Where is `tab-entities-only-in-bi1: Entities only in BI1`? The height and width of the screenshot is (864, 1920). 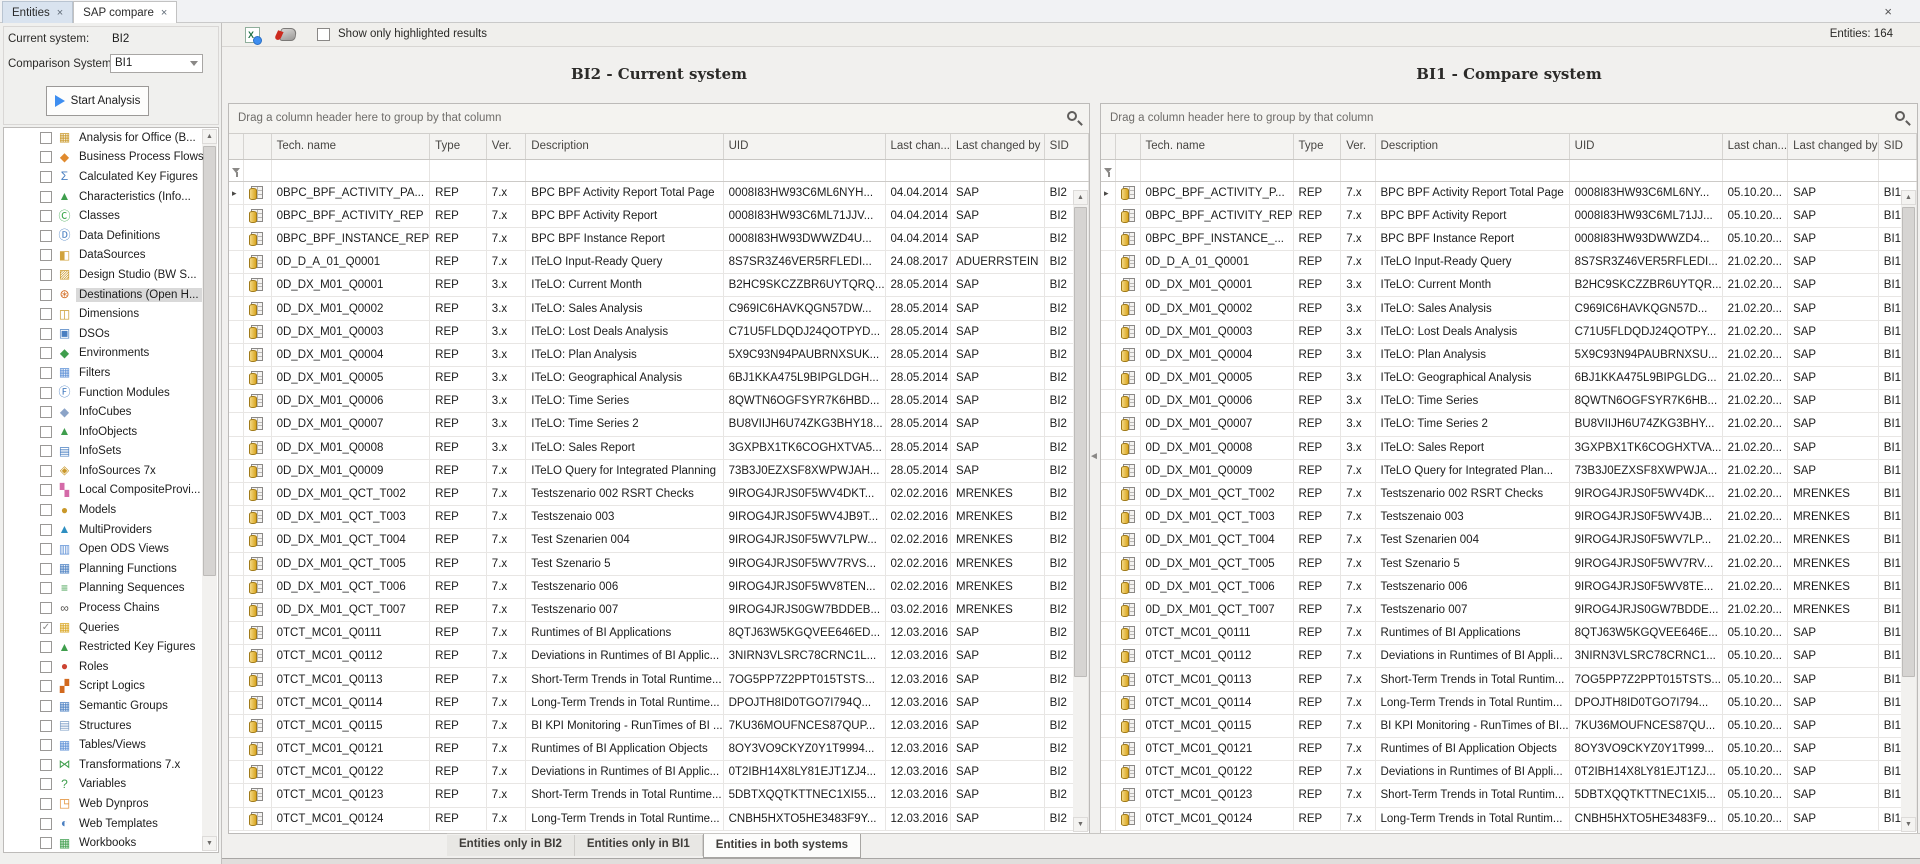
tab-entities-only-in-bi1: Entities only in BI1 is located at coordinates (638, 845).